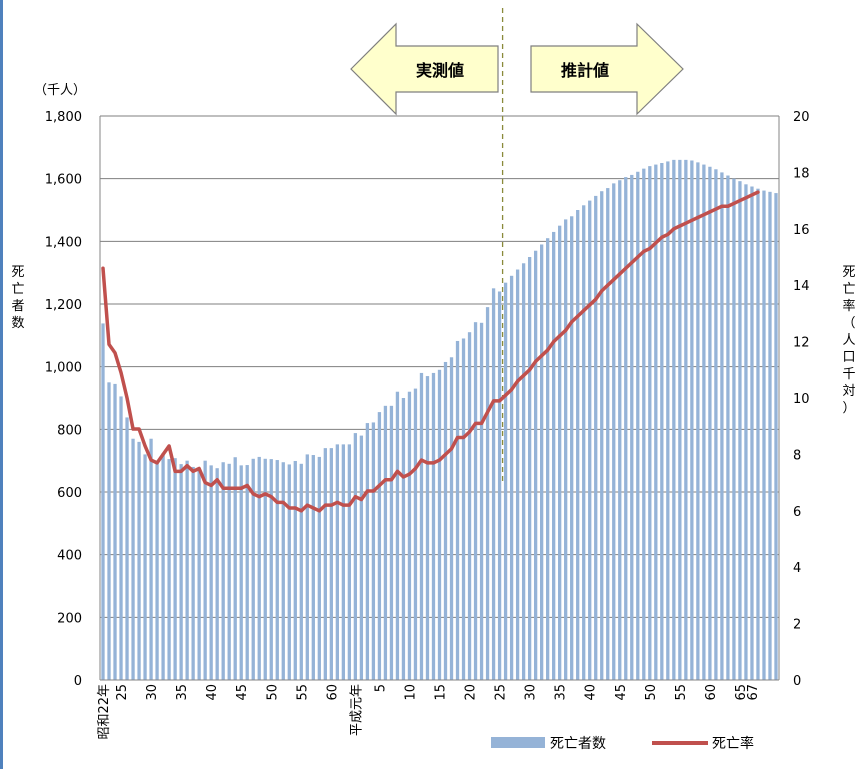 Image resolution: width=863 pixels, height=769 pixels. I want to click on x-tick-label: 平成元年, so click(356, 710).